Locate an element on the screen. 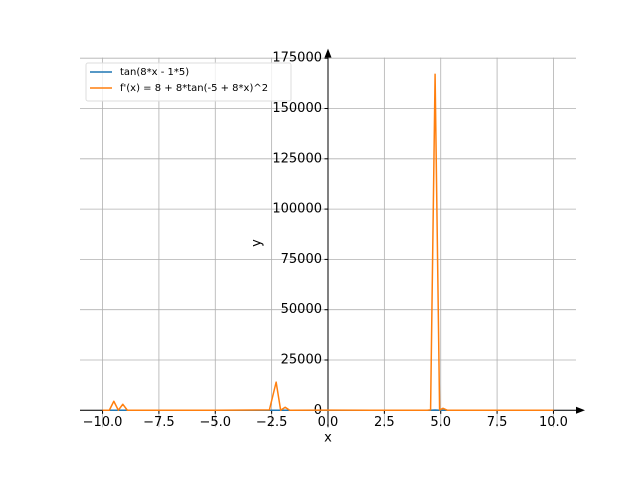 The image size is (640, 484). x-tick-label: −5.0 is located at coordinates (215, 422).